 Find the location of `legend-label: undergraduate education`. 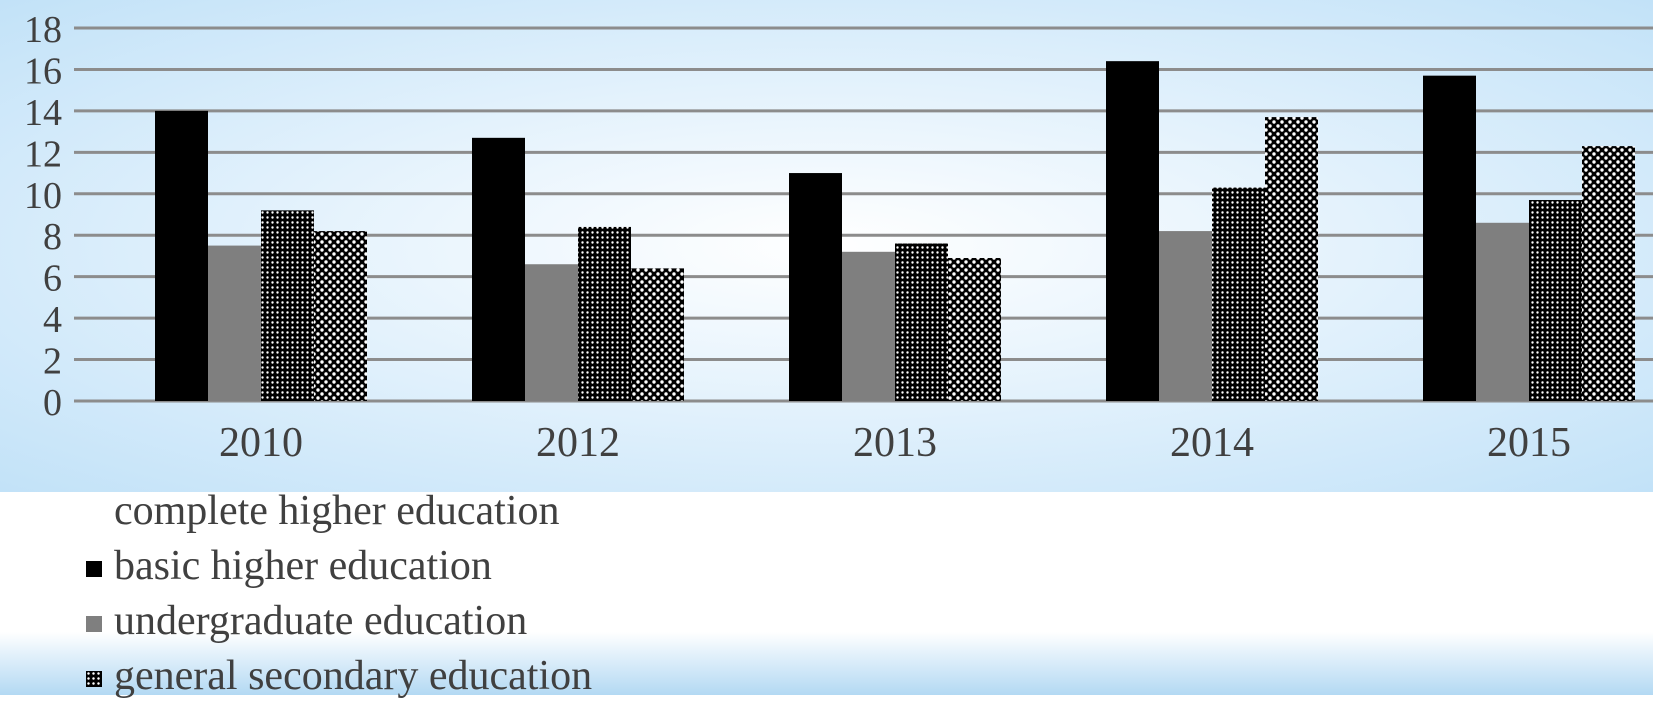

legend-label: undergraduate education is located at coordinates (321, 621).